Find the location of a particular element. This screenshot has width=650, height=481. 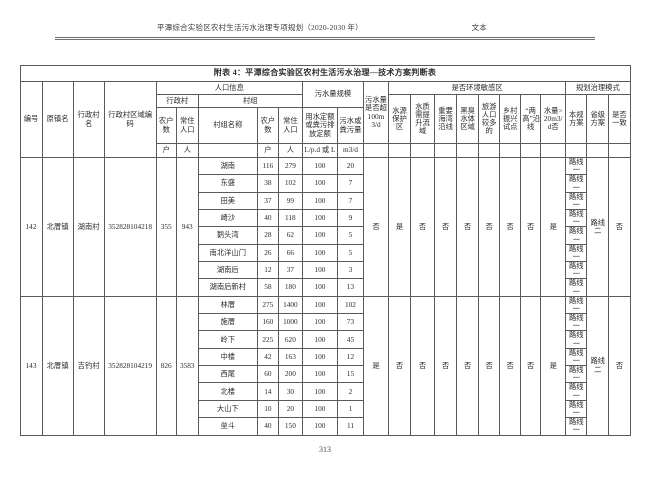

col-header-id: 编号 is located at coordinates (31, 119).